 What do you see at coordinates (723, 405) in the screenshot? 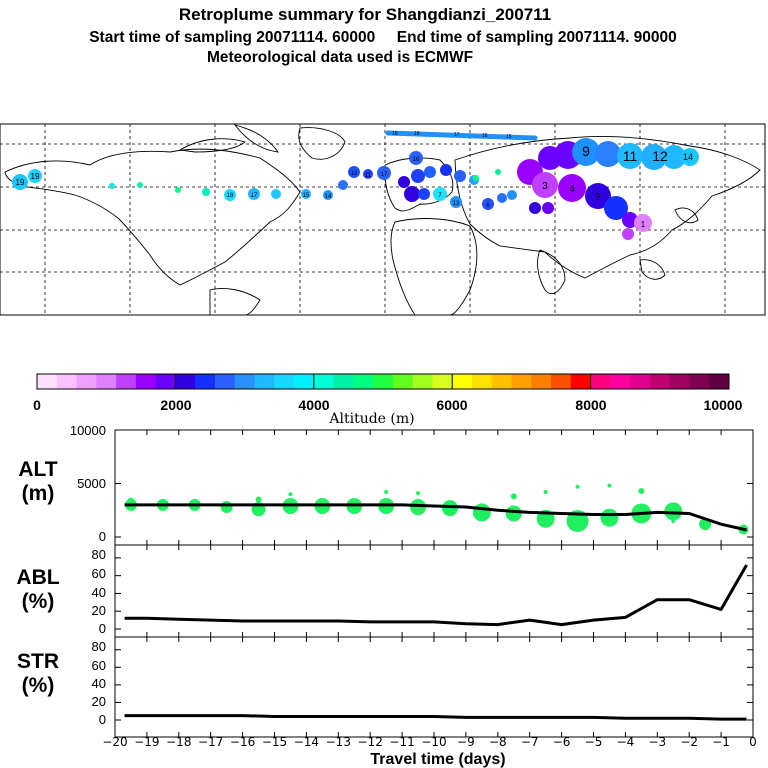
I see `colorbar-tick: 10000` at bounding box center [723, 405].